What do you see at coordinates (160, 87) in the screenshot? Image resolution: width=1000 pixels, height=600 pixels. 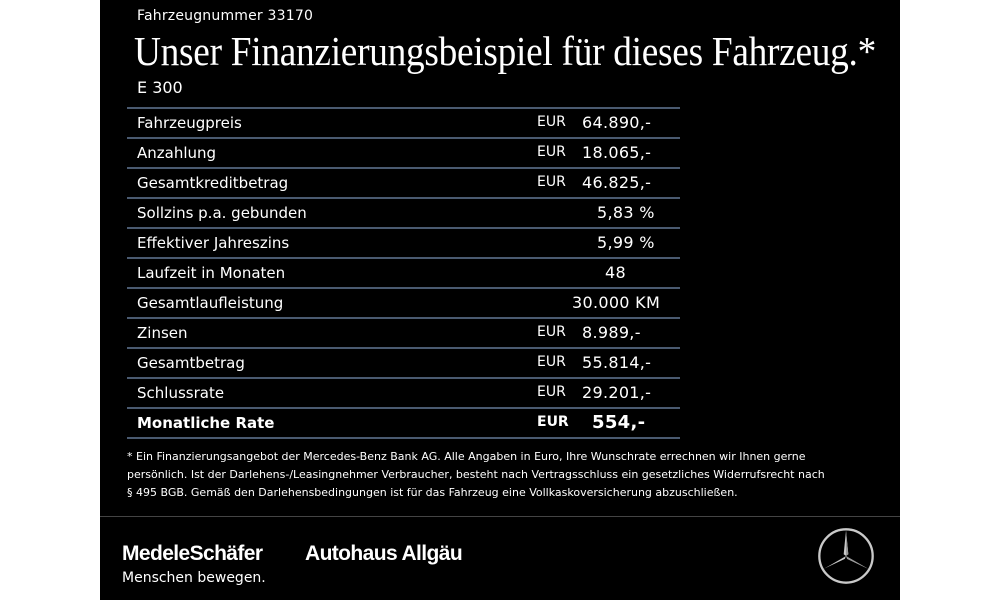 I see `model-name: E 300` at bounding box center [160, 87].